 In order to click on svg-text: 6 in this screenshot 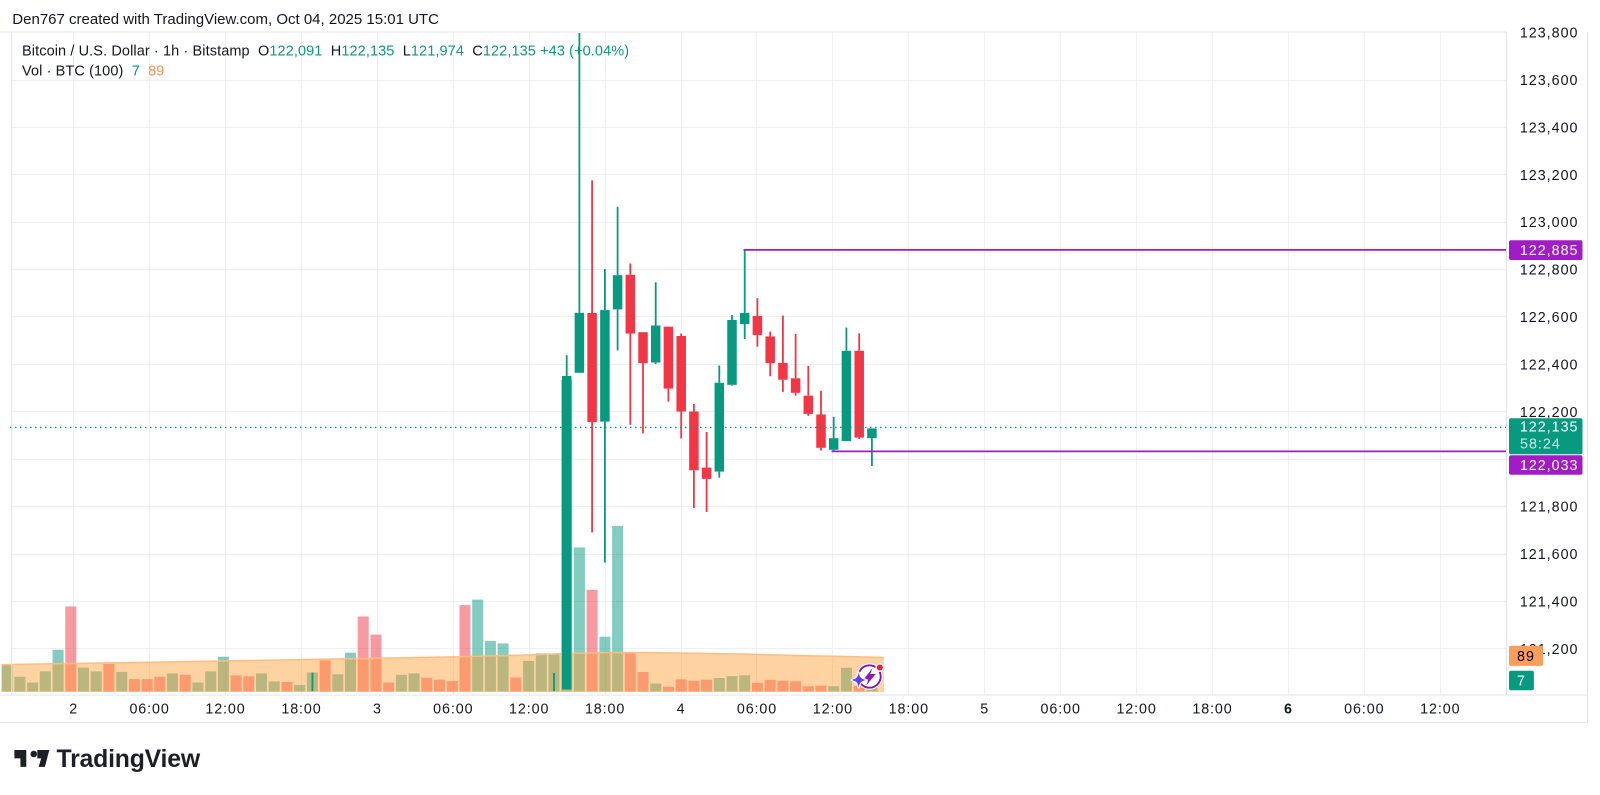, I will do `click(1288, 710)`.